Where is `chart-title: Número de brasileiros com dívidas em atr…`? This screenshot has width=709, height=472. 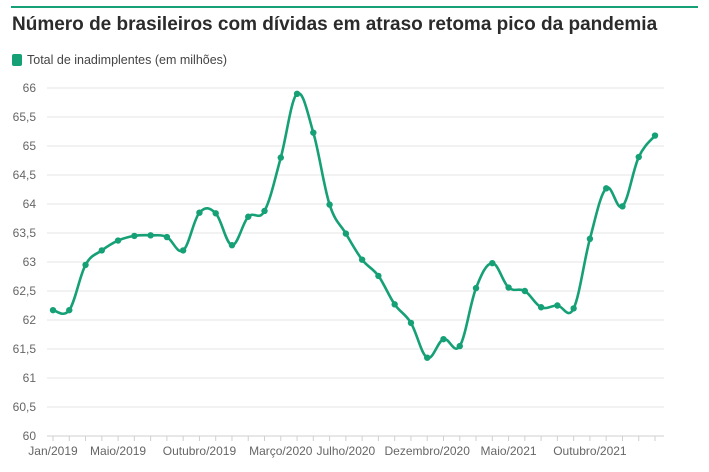
chart-title: Número de brasileiros com dívidas em atr… is located at coordinates (335, 24).